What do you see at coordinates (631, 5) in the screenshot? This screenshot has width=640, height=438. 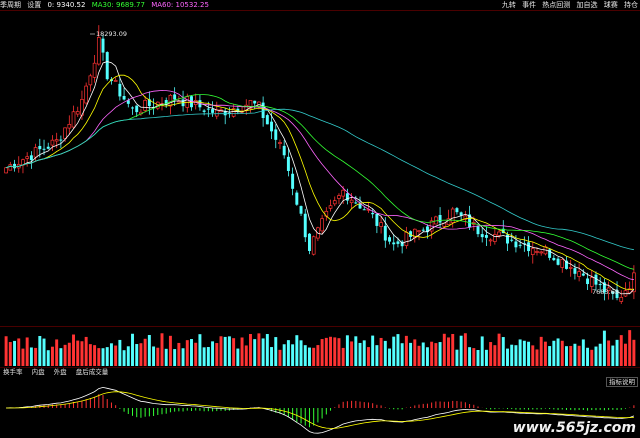 I see `menu-holdings: 持仓` at bounding box center [631, 5].